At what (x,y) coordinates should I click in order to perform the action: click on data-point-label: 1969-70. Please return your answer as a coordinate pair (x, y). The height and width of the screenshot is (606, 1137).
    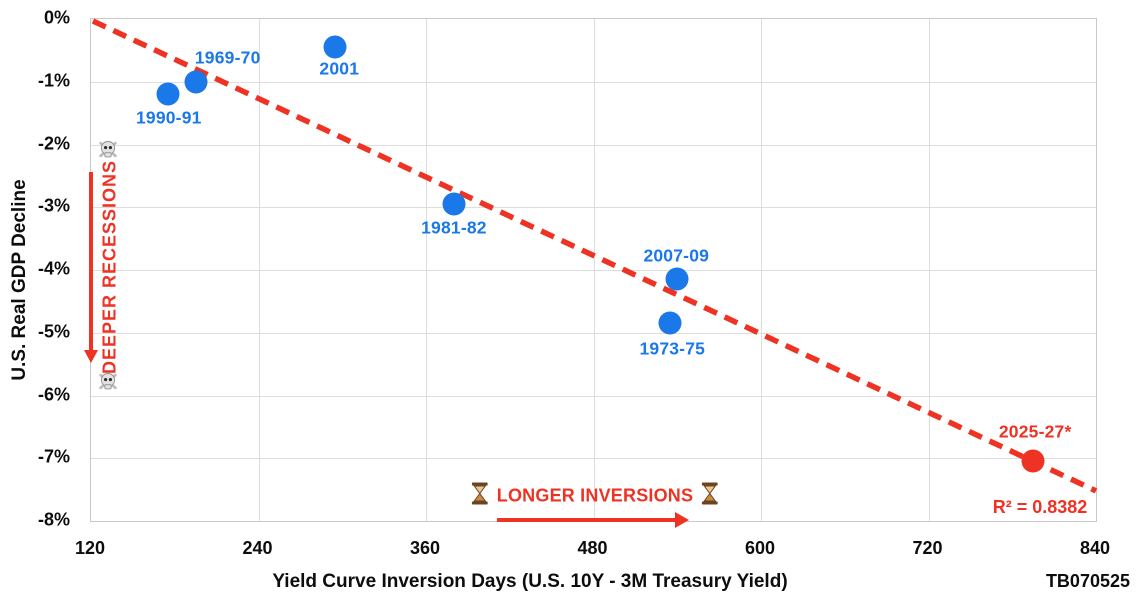
    Looking at the image, I should click on (227, 57).